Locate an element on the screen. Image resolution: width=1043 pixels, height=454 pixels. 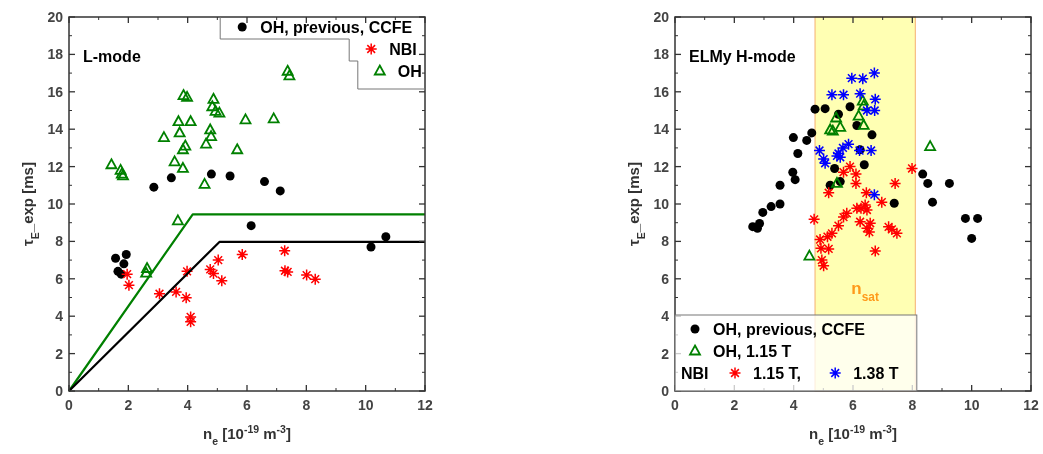
legend-title: NBI is located at coordinates (695, 373).